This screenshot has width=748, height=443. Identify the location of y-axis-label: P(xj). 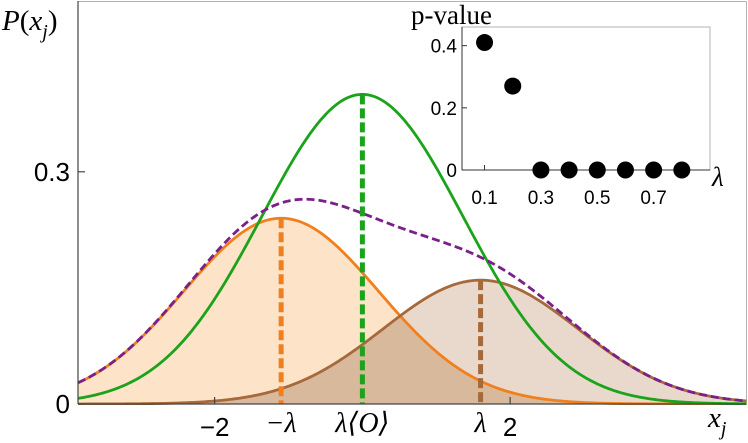
(29, 24).